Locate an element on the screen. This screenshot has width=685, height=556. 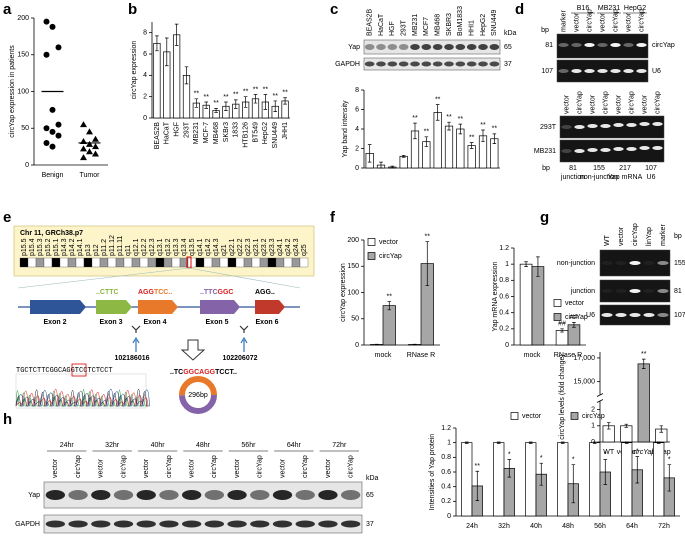
gel is located at coordinates (203, 524).